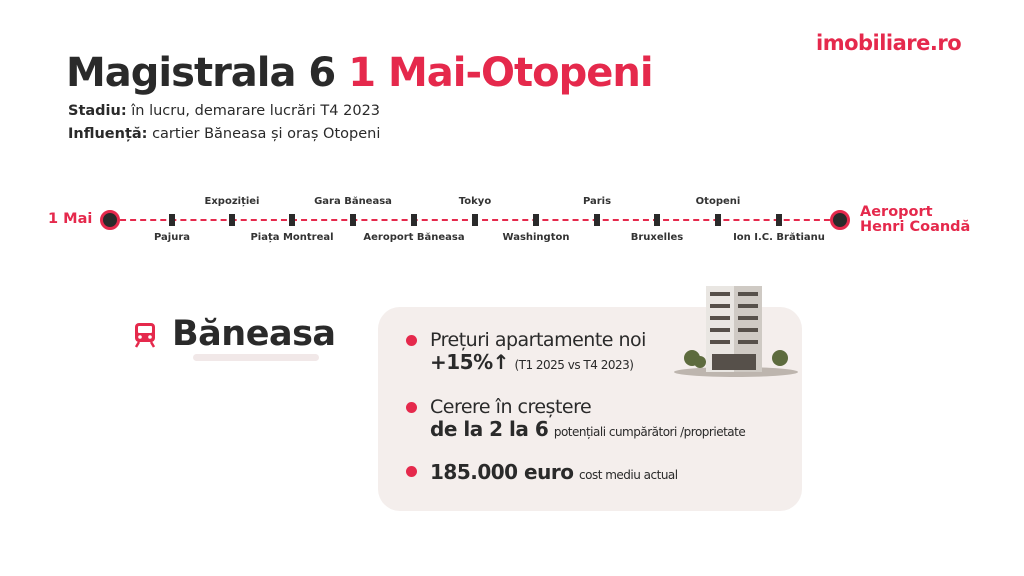 This screenshot has height=576, width=1024. Describe the element at coordinates (500, 73) in the screenshot. I see `title-accent: 1 Mai-Otopeni` at that location.